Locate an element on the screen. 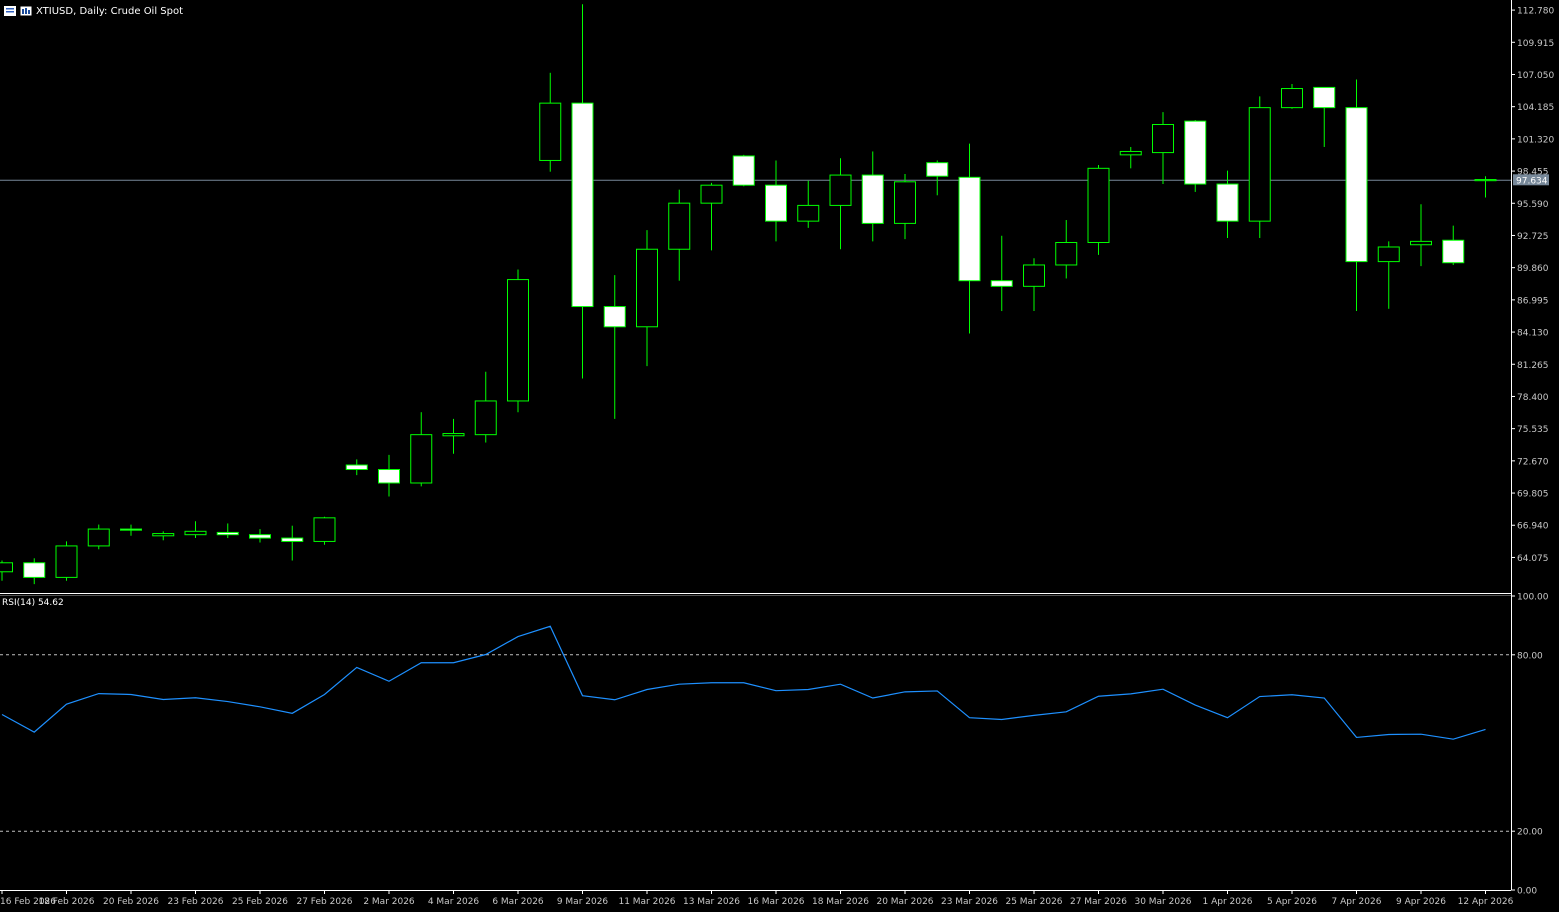 Image resolution: width=1559 pixels, height=912 pixels. time-tick-label: 20 Mar 2026 is located at coordinates (904, 902).